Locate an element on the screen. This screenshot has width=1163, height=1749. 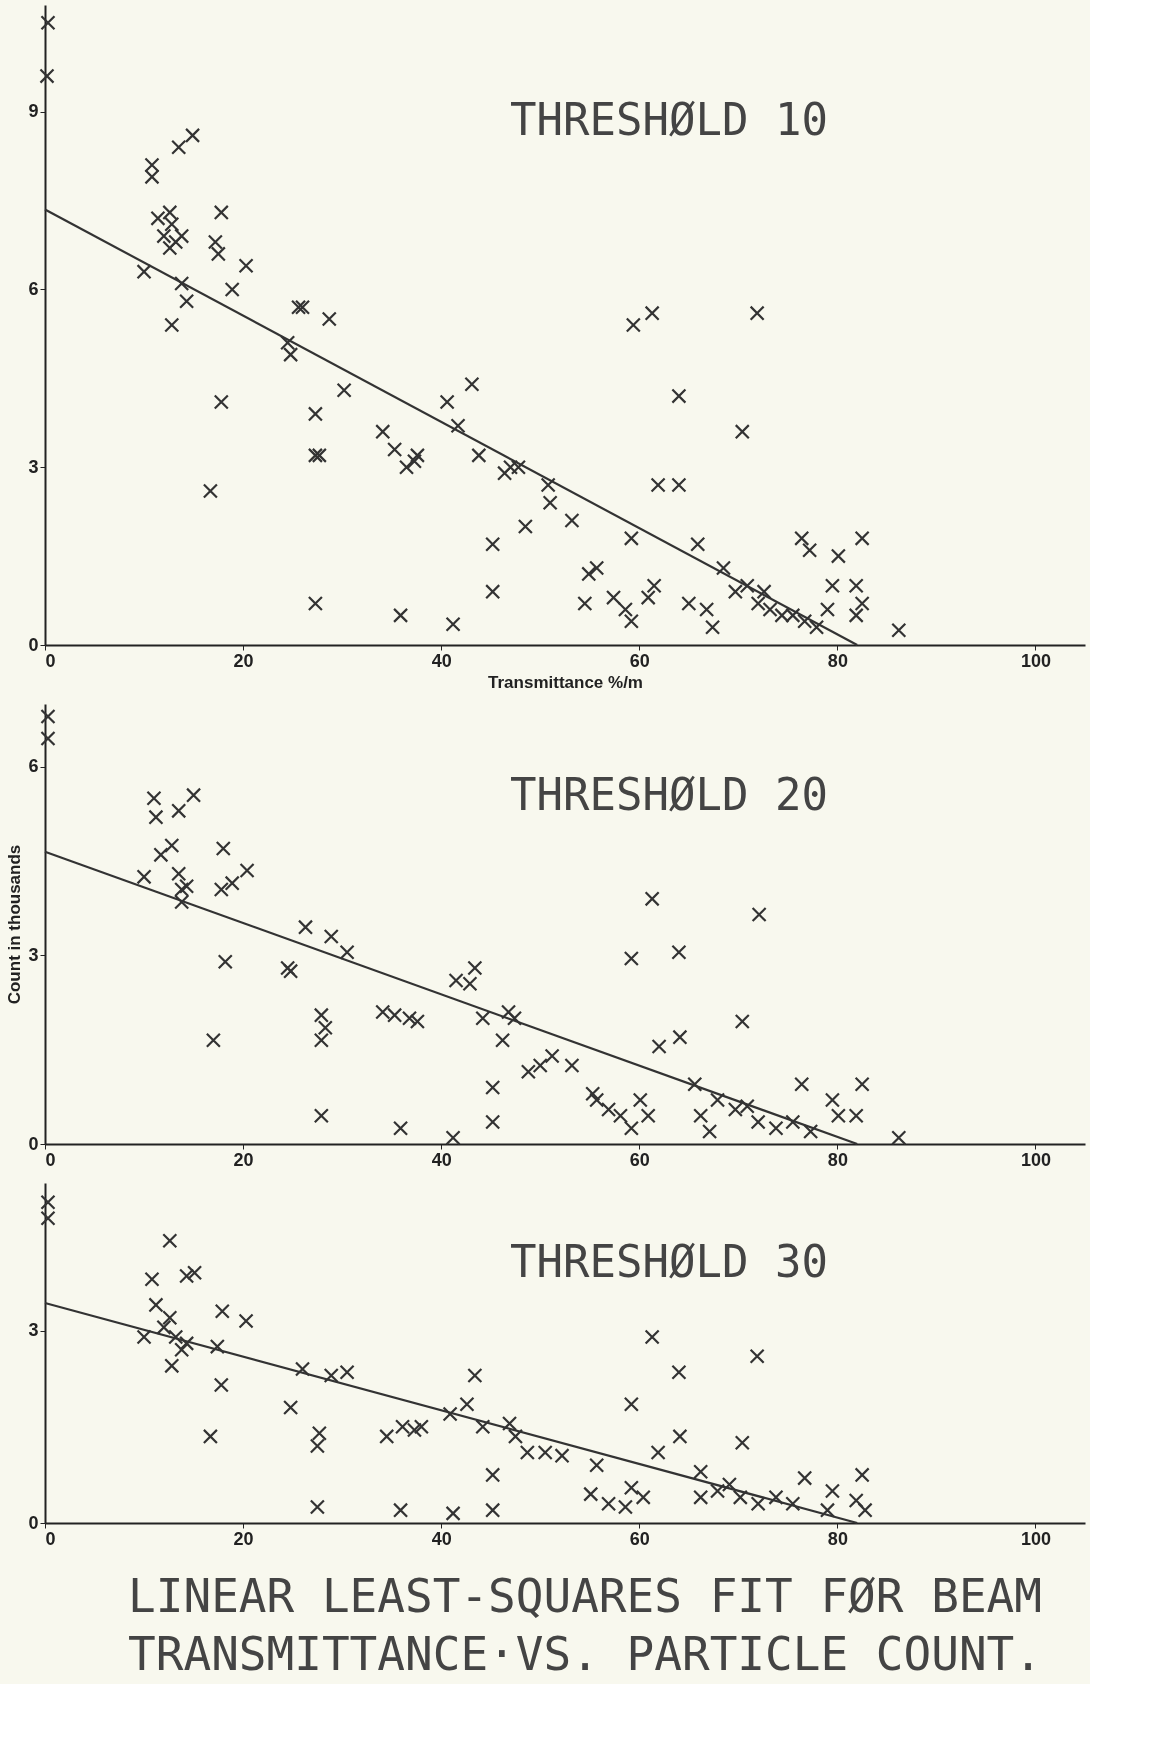
x-axis-title: Transmittance %/m is located at coordinates (565, 682).